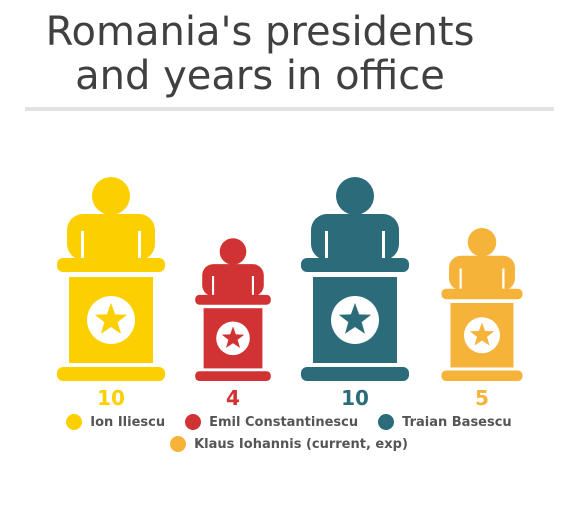 This screenshot has width=578, height=525. I want to click on legend-item-iliescu: Ion Iliescu, so click(115, 422).